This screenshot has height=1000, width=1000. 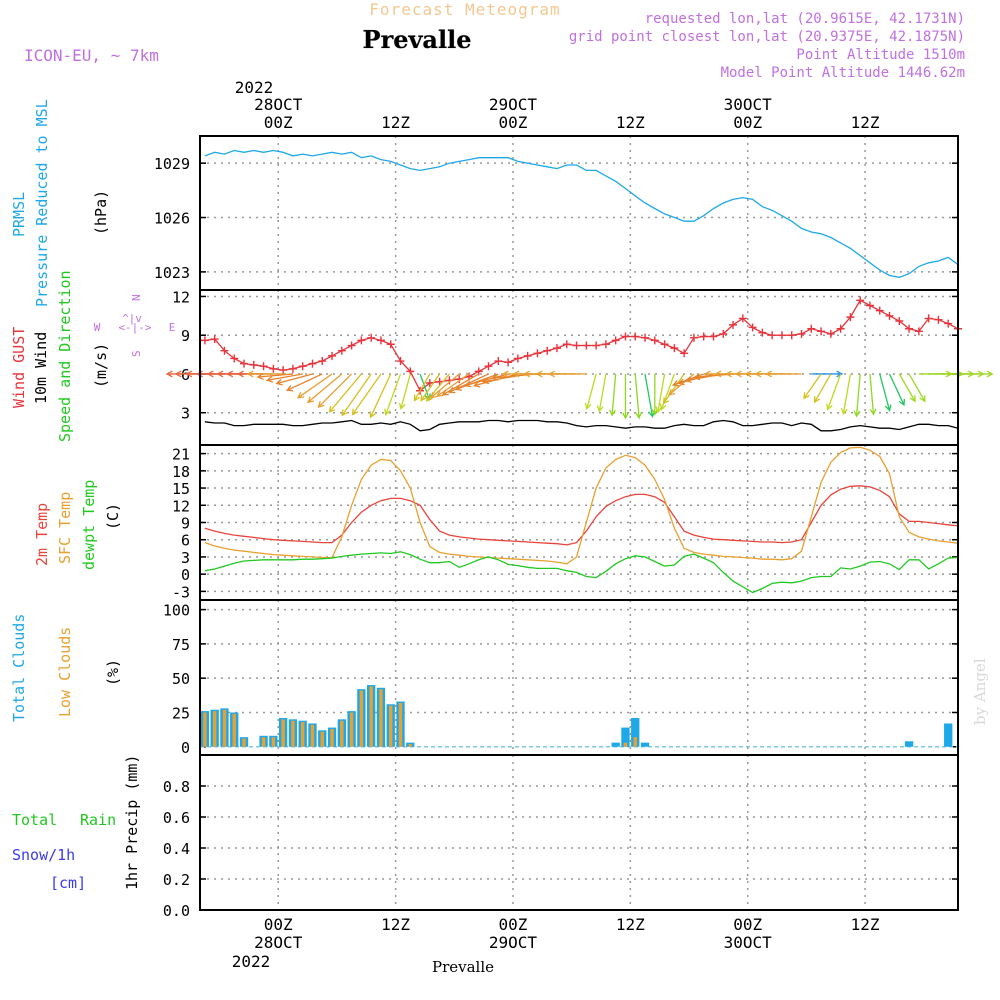 What do you see at coordinates (181, 592) in the screenshot?
I see `y-tick-label: -3` at bounding box center [181, 592].